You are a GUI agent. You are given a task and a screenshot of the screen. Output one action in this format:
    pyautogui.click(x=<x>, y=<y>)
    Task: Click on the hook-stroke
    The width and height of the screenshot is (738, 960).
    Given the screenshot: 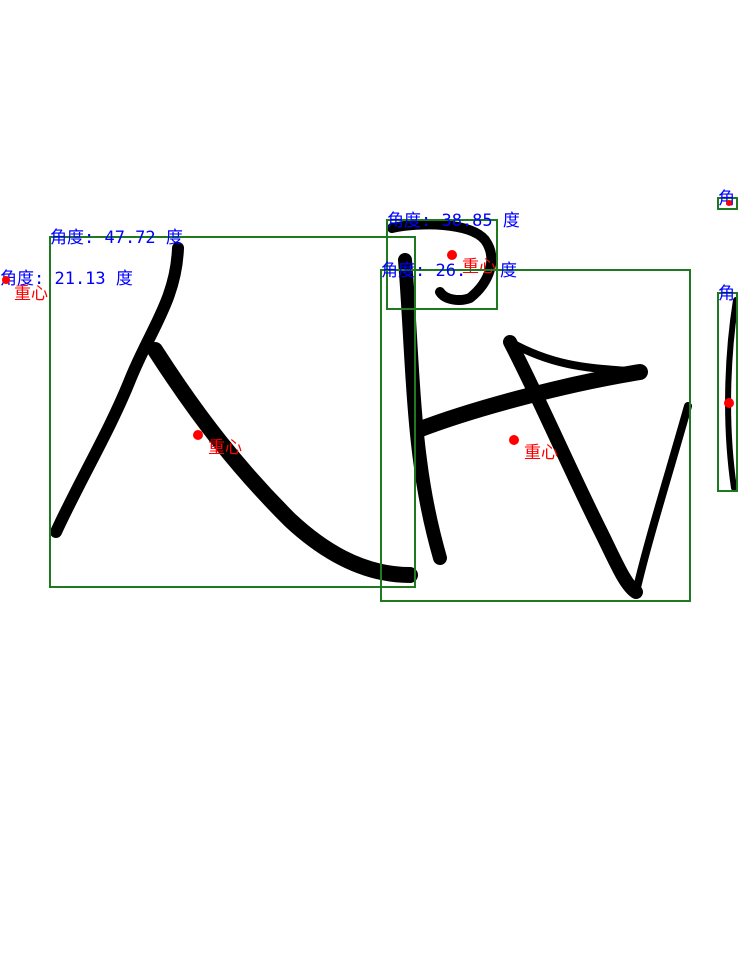 What is the action you would take?
    pyautogui.click(x=442, y=262)
    